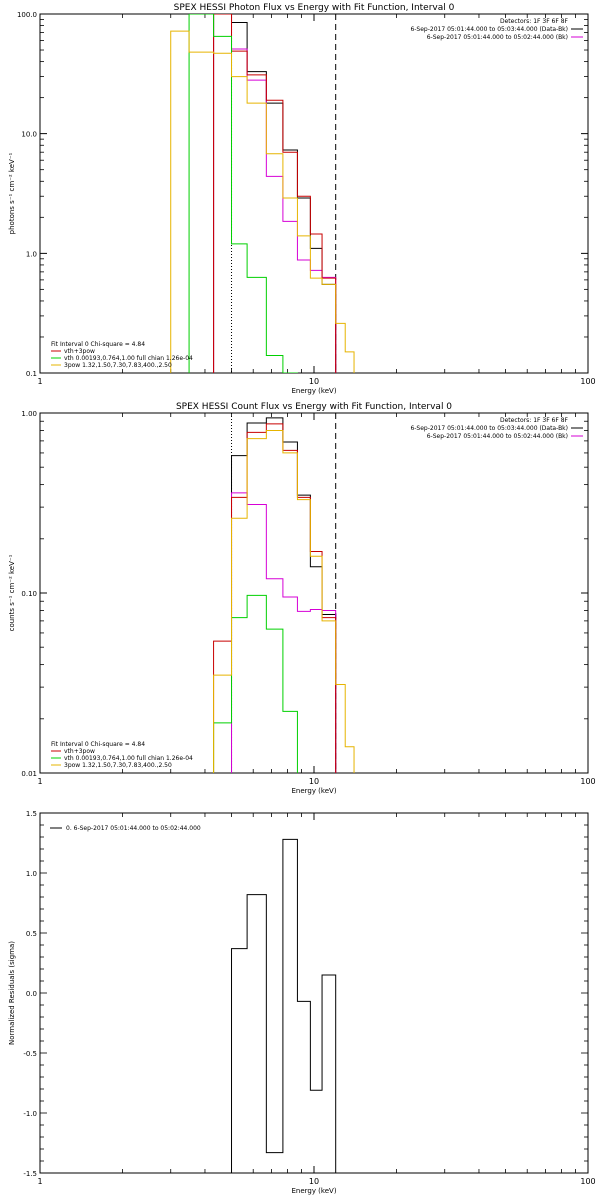 This screenshot has width=600, height=1200. I want to click on y-tick-label: 1.00, so click(29, 414).